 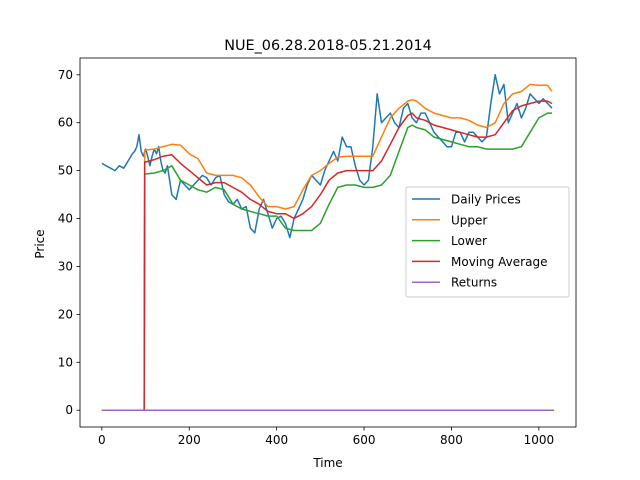 What do you see at coordinates (189, 440) in the screenshot?
I see `x-tick-label: 200` at bounding box center [189, 440].